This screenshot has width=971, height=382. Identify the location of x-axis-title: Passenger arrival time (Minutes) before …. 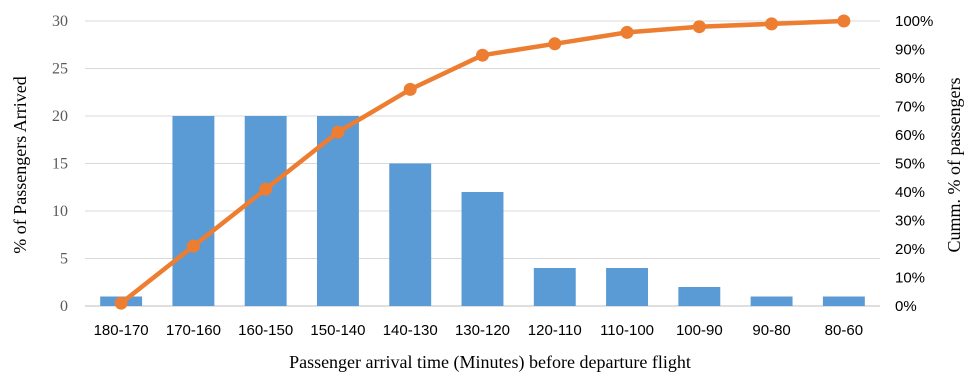
(490, 362).